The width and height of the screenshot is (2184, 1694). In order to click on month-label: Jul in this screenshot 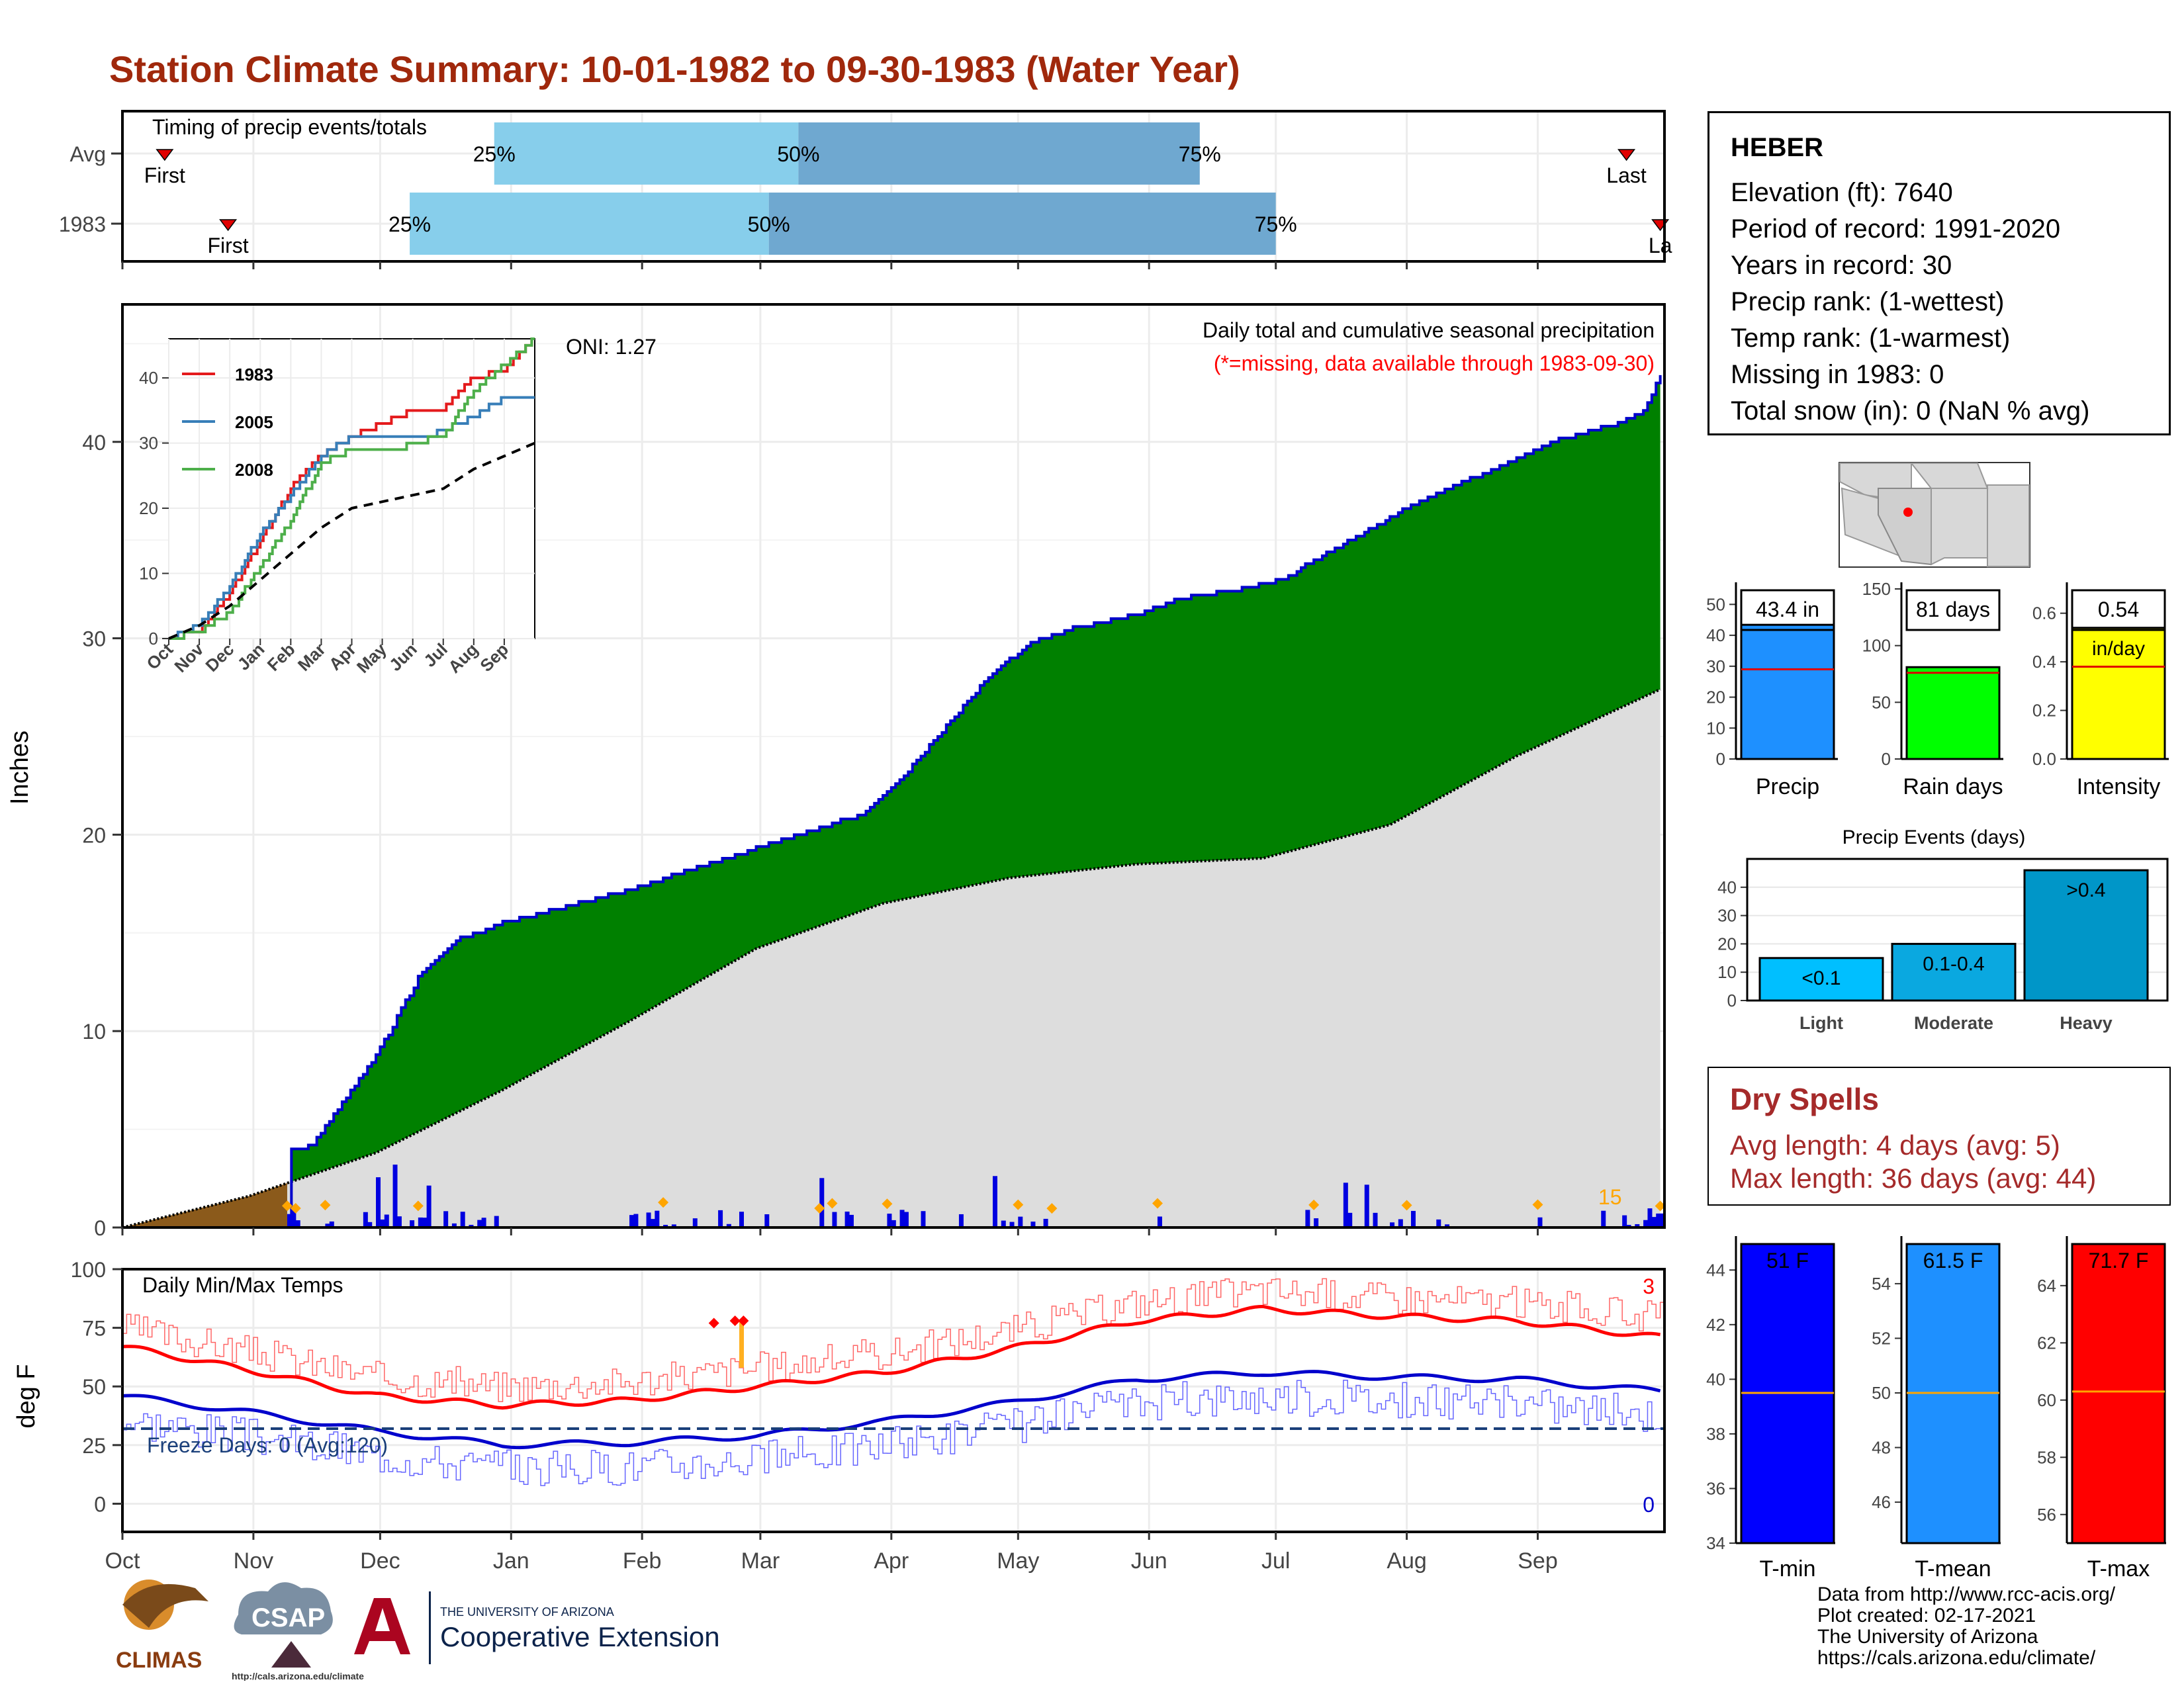, I will do `click(1275, 1561)`.